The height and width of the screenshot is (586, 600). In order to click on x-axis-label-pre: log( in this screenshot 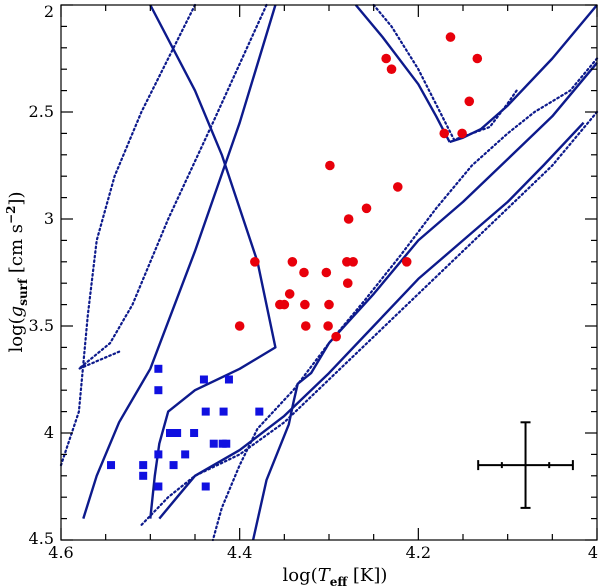, I will do `click(300, 575)`.